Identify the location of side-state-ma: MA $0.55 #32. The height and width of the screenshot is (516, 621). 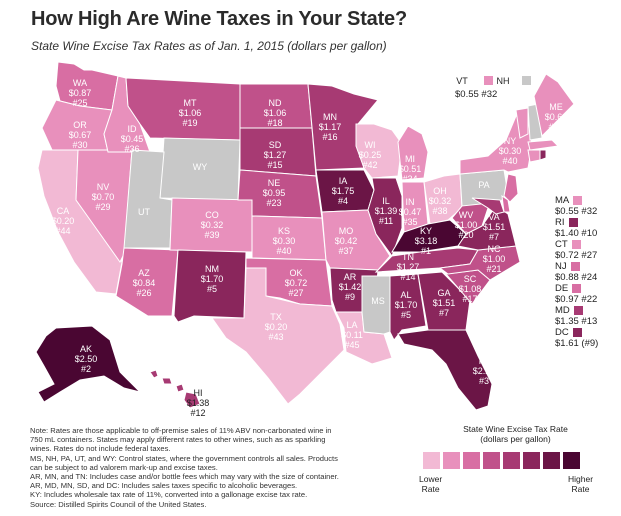
(576, 206).